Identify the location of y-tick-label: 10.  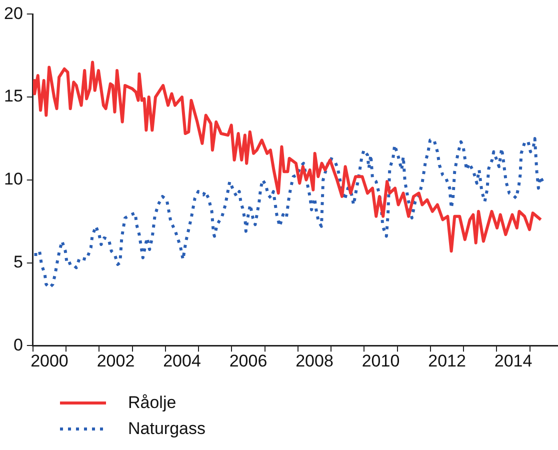
(13, 179).